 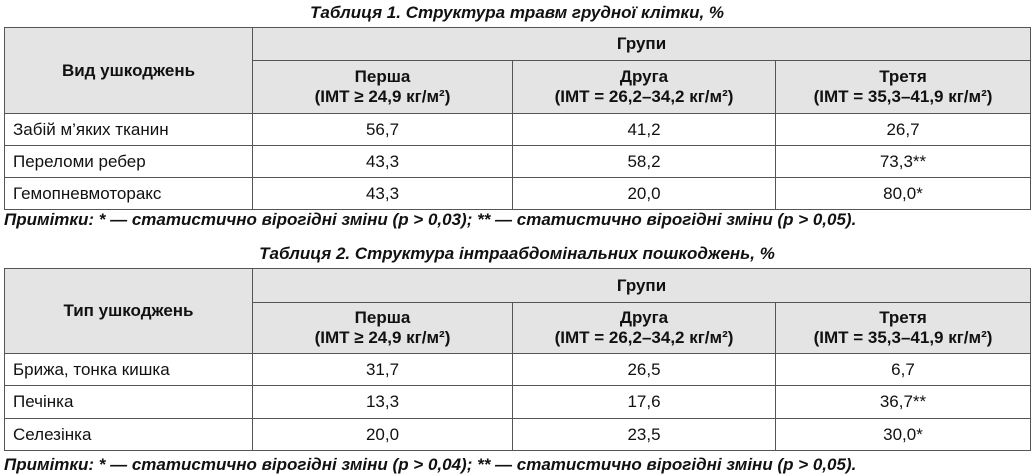 I want to click on cell-value: 58,2, so click(x=644, y=161).